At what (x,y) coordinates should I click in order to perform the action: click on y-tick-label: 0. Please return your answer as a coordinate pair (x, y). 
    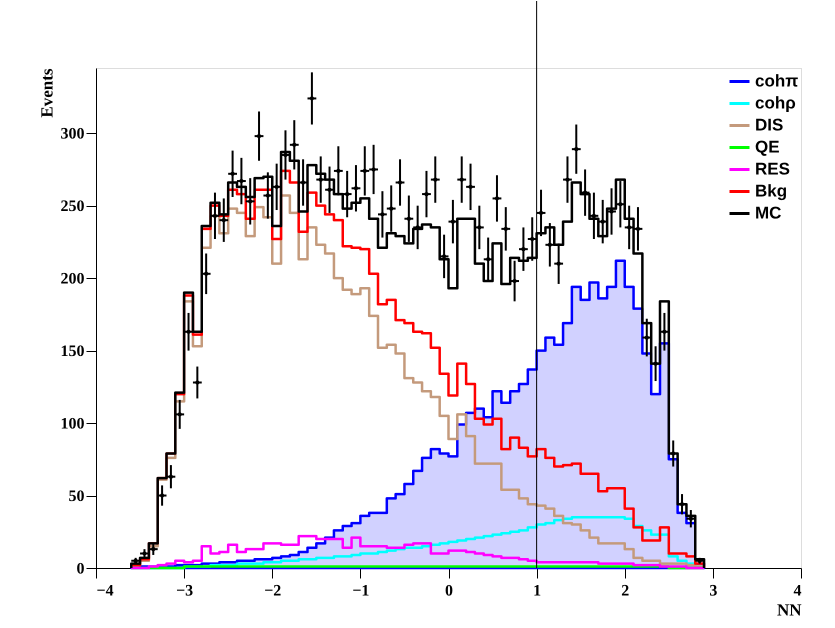
    Looking at the image, I should click on (80, 569).